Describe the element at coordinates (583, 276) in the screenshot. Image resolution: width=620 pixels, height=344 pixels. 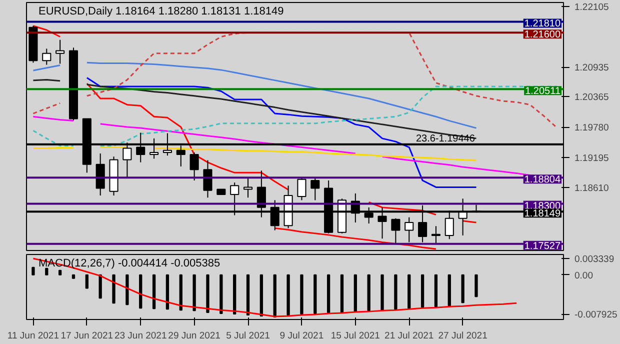
I see `y-tick-label: 0.00` at that location.